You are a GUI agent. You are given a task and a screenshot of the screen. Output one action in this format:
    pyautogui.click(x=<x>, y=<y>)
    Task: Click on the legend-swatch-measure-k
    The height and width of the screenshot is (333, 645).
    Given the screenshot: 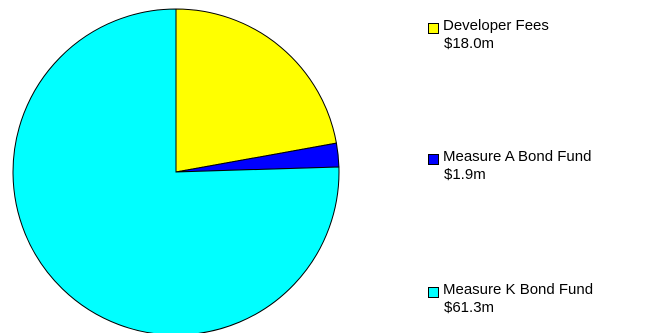 What is the action you would take?
    pyautogui.click(x=433, y=292)
    